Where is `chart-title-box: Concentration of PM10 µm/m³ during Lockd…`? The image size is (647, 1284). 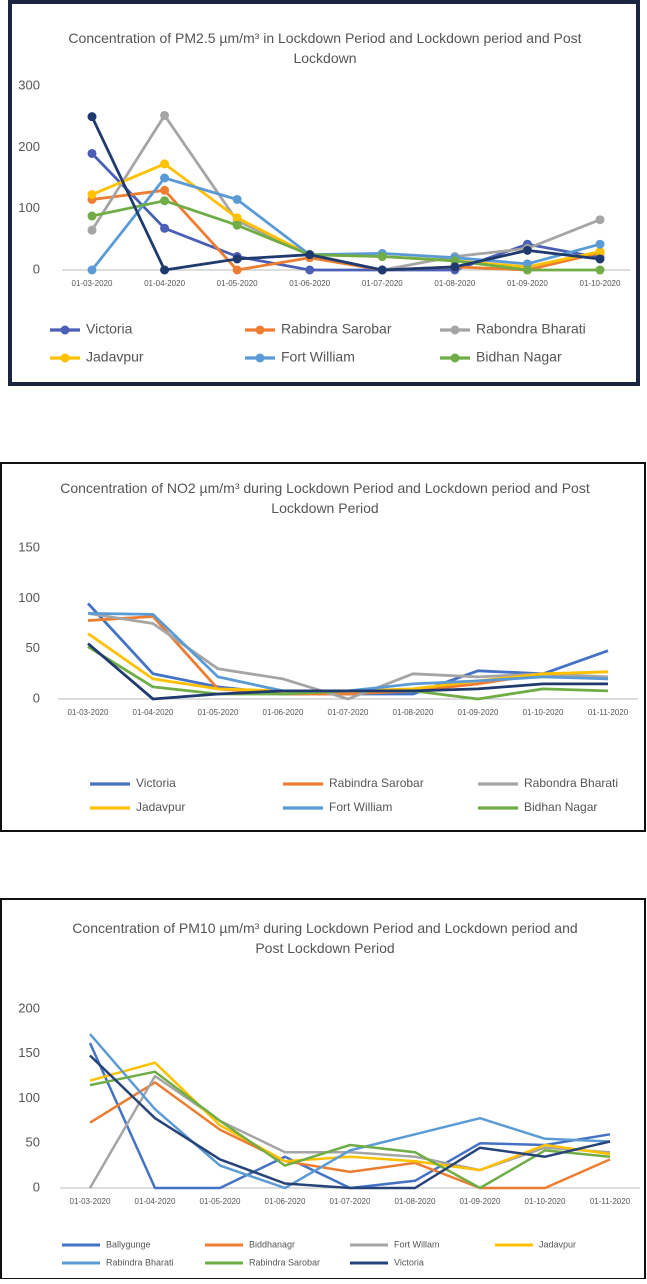 chart-title-box: Concentration of PM10 µm/m³ during Lockd… is located at coordinates (325, 938).